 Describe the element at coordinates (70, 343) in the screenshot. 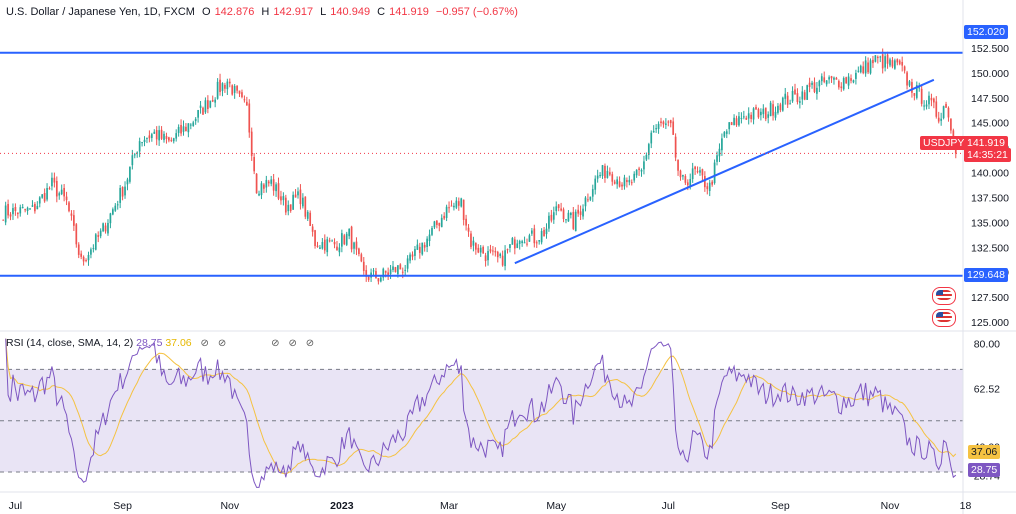

I see `rsi-label: RSI (14, close, SMA, 14, 2)` at that location.